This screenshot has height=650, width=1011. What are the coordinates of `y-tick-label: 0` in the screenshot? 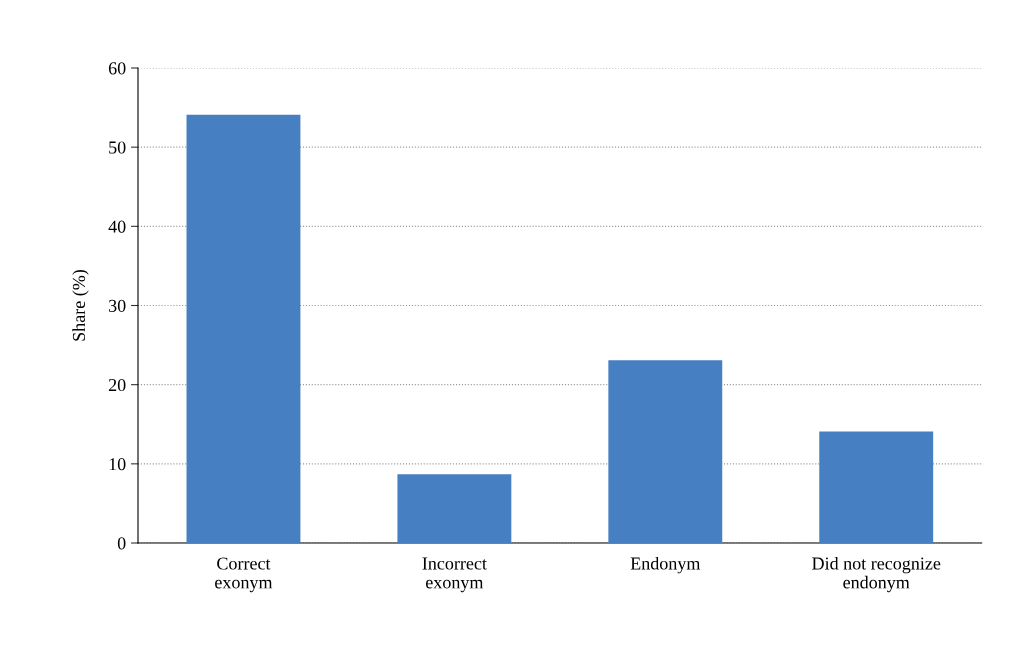 It's located at (121, 543).